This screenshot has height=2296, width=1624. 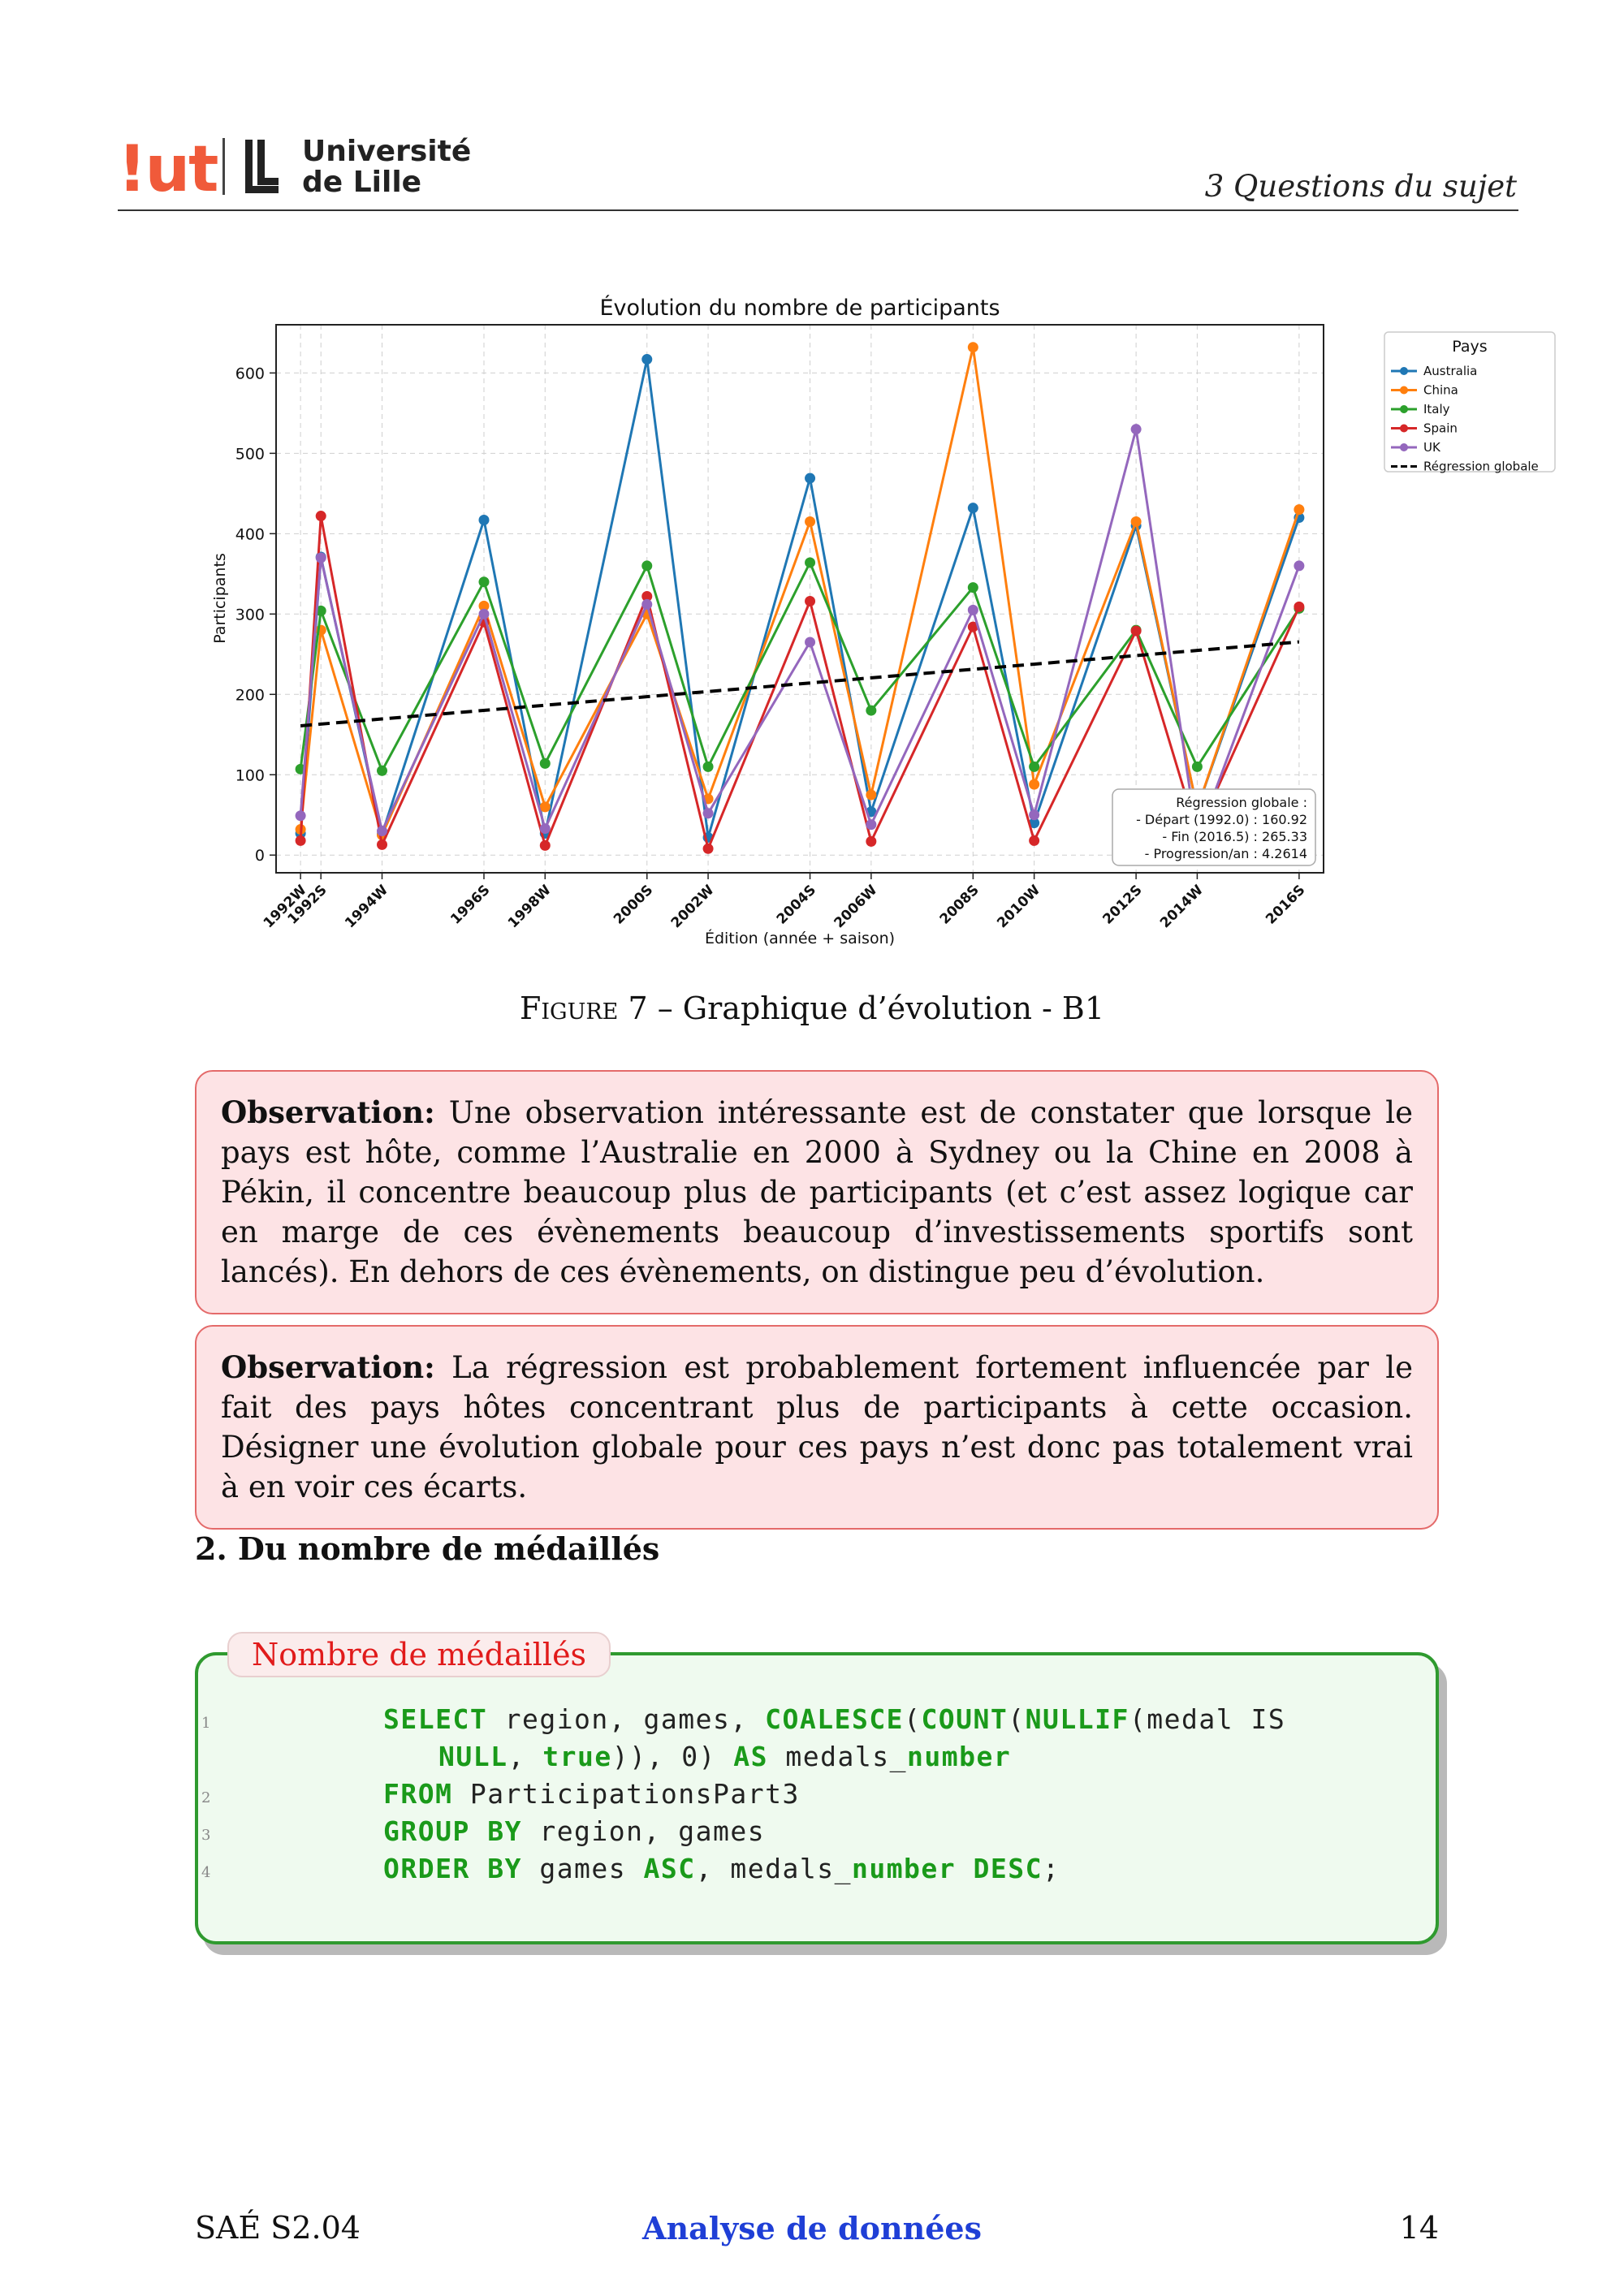 What do you see at coordinates (1481, 467) in the screenshot?
I see `legend-label: Régression globale` at bounding box center [1481, 467].